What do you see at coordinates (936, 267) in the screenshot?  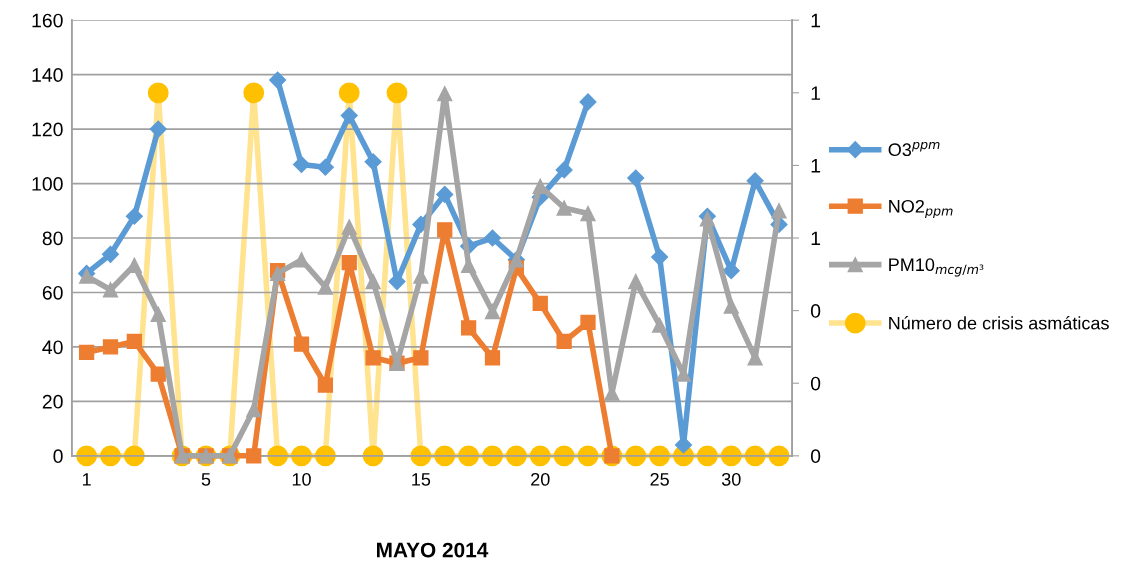 I see `legend-label: PM10$_{mcg/m³}$` at bounding box center [936, 267].